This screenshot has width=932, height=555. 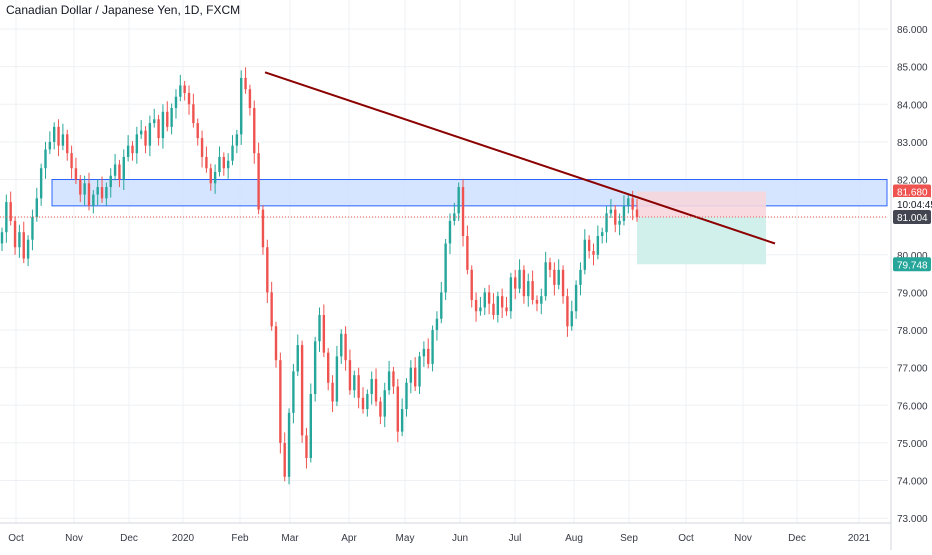 I want to click on time-tick-label: Nov, so click(x=743, y=538).